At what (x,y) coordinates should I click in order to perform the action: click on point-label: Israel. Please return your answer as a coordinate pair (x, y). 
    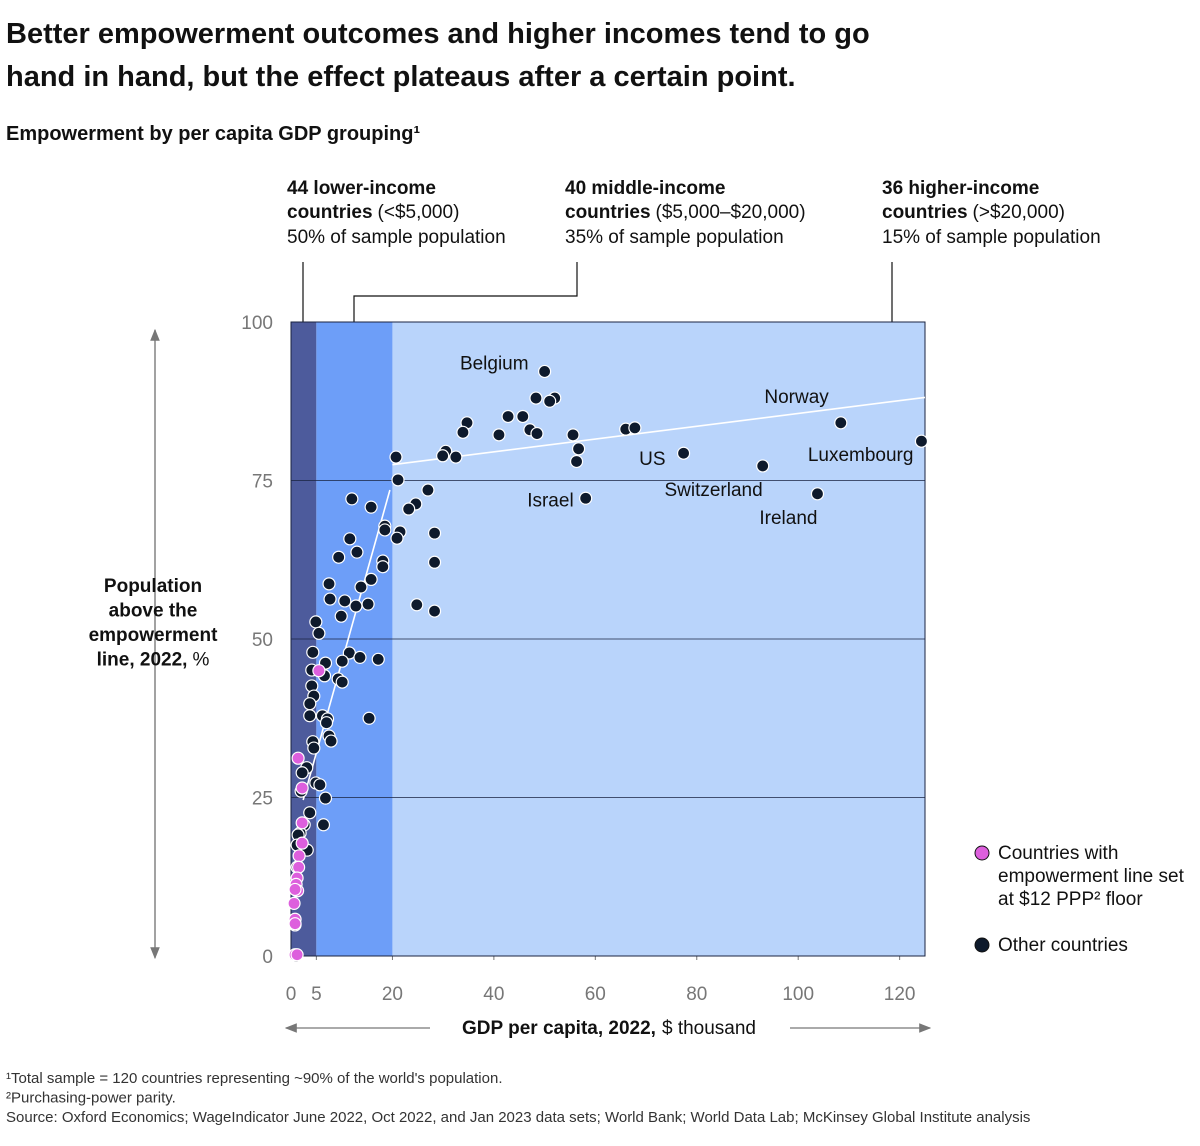
    Looking at the image, I should click on (550, 500).